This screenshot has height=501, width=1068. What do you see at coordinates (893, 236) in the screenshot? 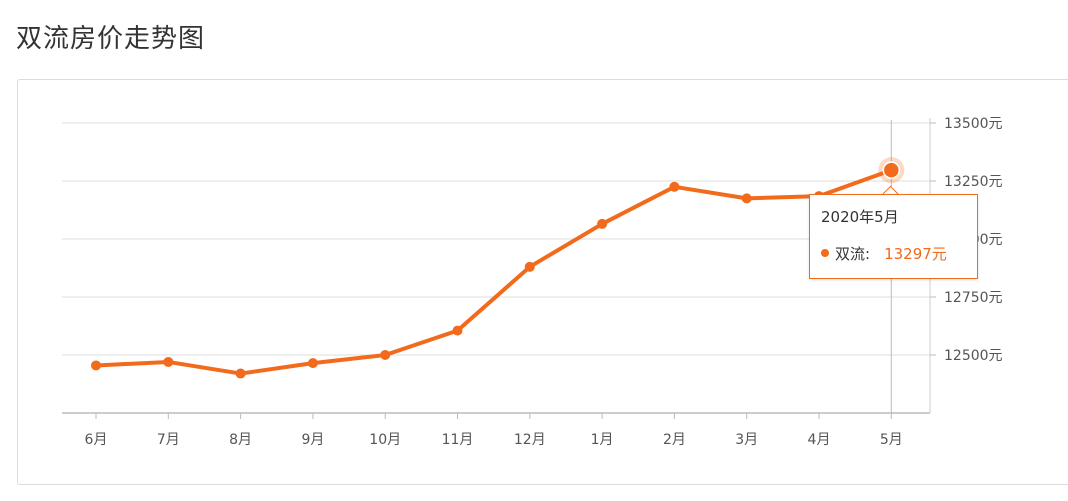
I see `tooltip: 2020年5月 双流: 13297元` at bounding box center [893, 236].